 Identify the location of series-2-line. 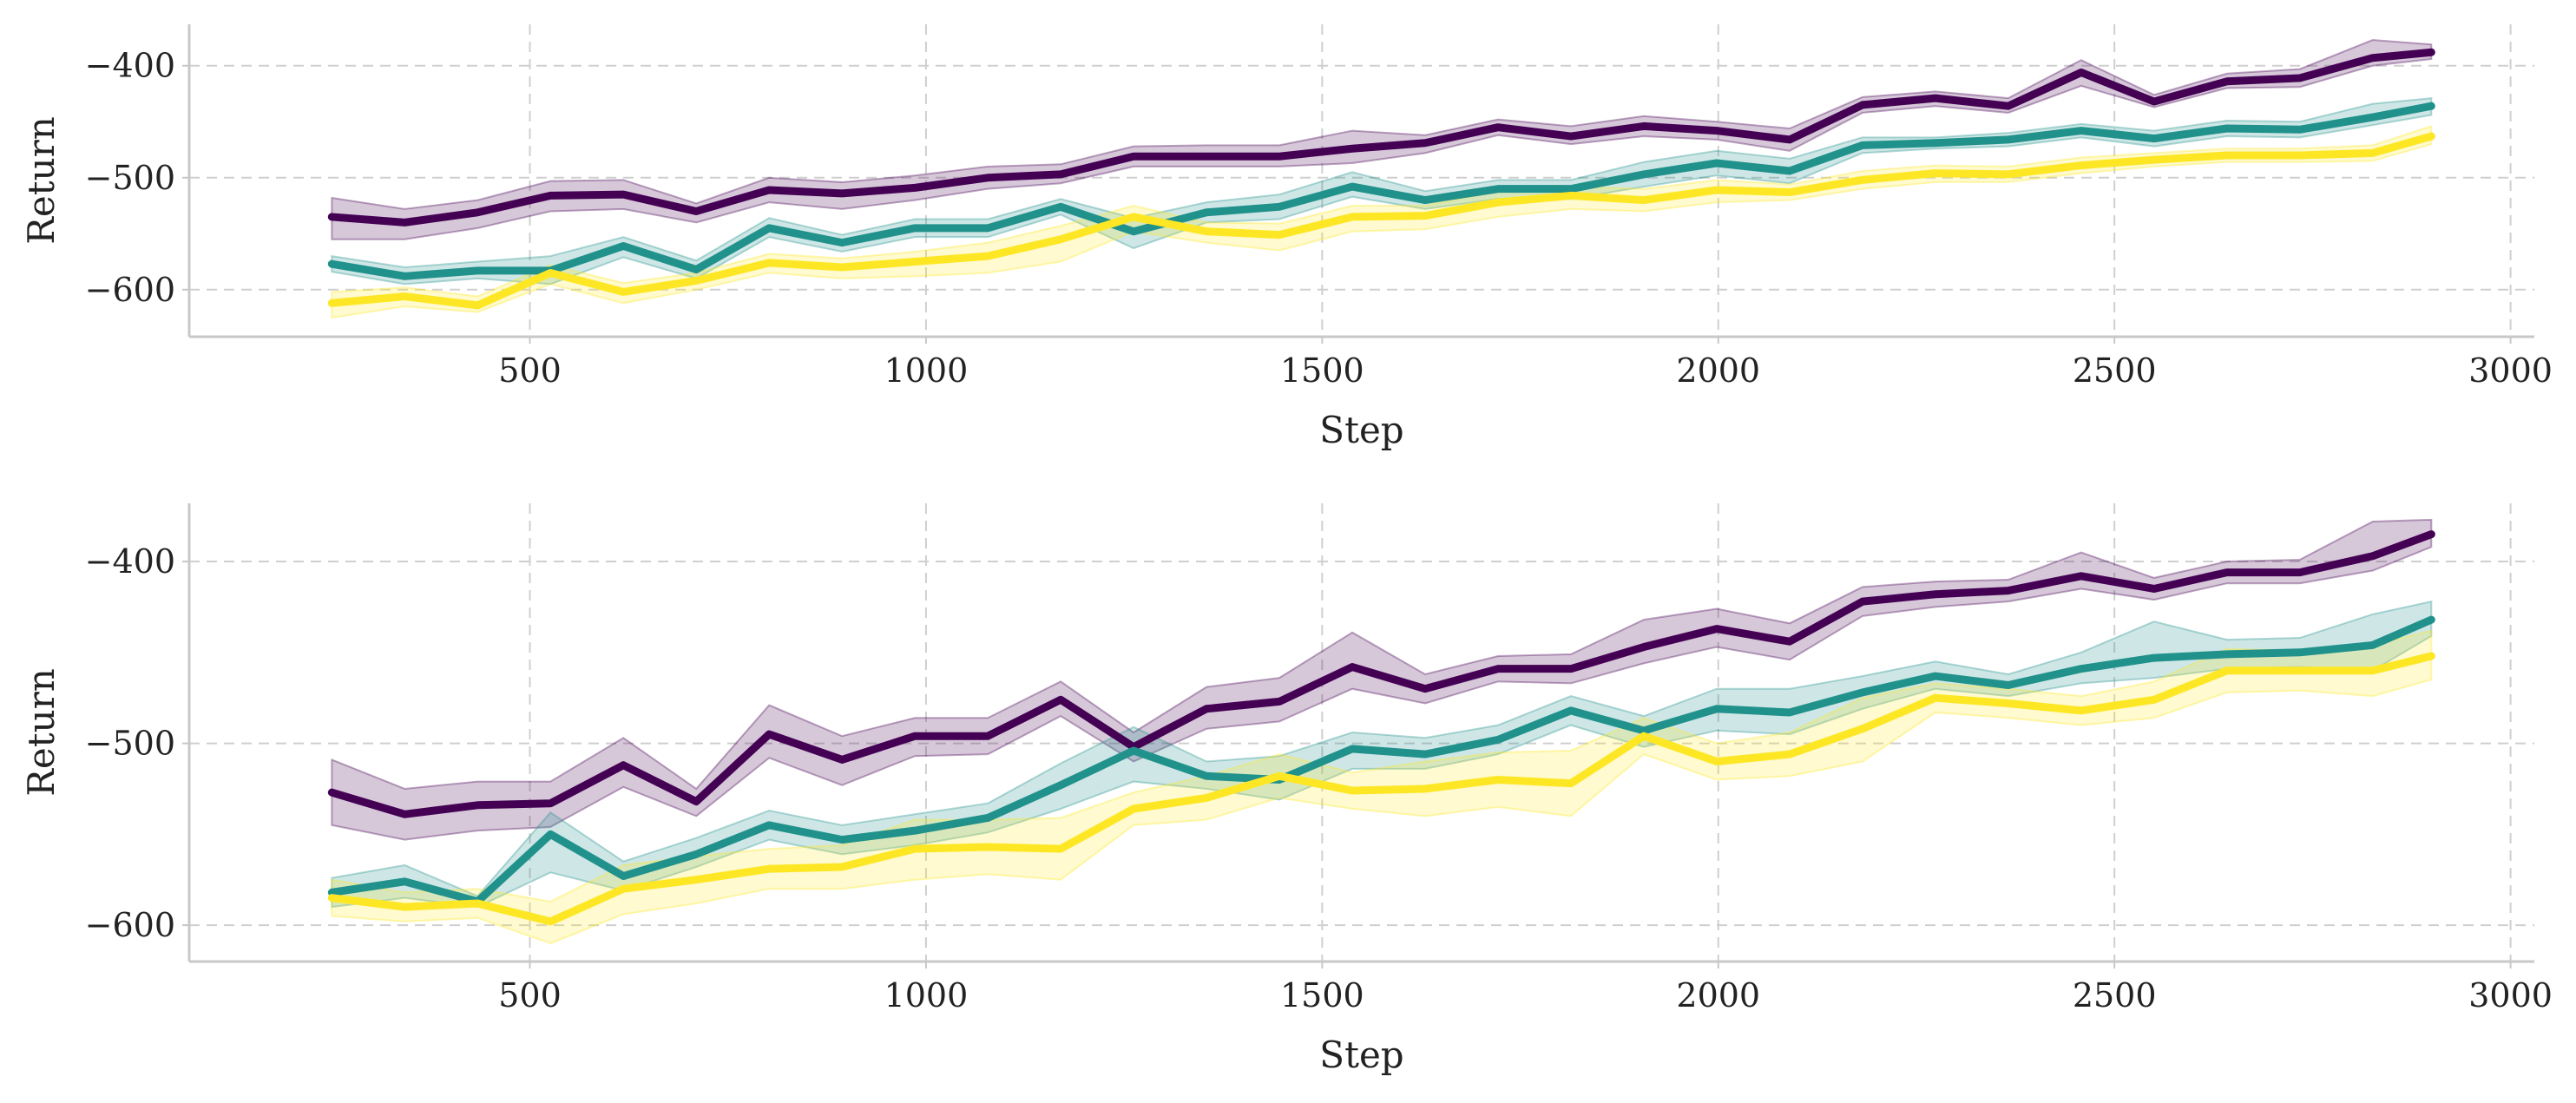
(1381, 221).